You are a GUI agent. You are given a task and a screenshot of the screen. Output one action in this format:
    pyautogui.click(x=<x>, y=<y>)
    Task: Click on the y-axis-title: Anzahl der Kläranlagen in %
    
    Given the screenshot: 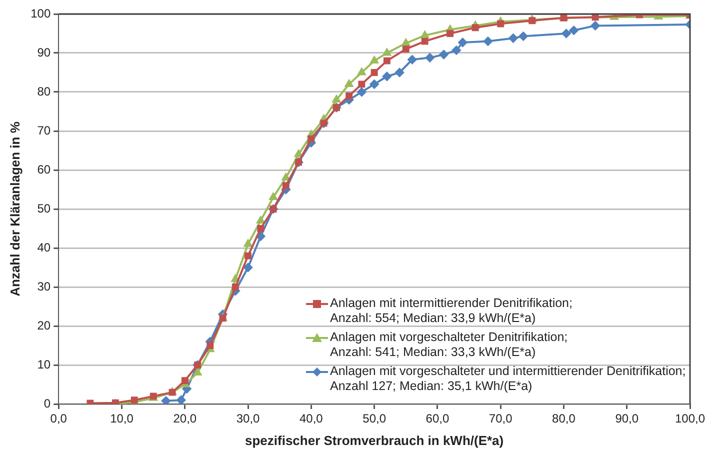 What is the action you would take?
    pyautogui.click(x=14, y=208)
    